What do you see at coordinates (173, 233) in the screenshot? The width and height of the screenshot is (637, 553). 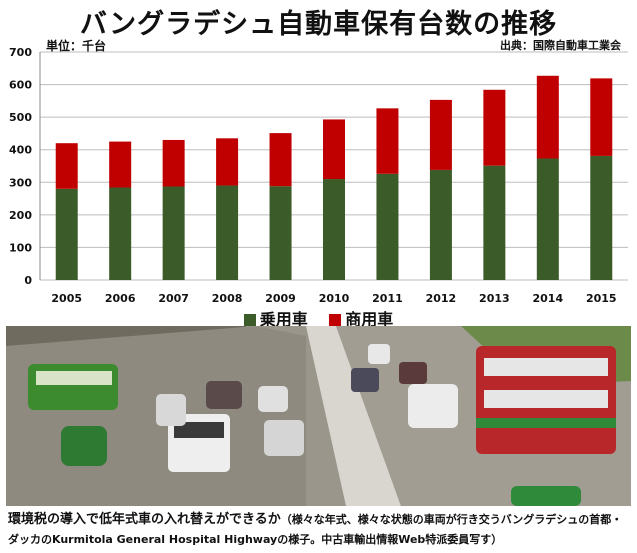 I see `bar-passenger-2007` at bounding box center [173, 233].